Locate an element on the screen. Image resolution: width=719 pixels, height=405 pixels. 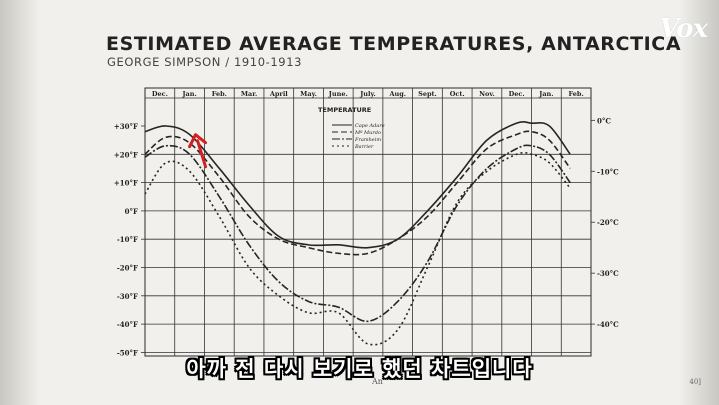
figure-caption-fragment: An is located at coordinates (377, 381).